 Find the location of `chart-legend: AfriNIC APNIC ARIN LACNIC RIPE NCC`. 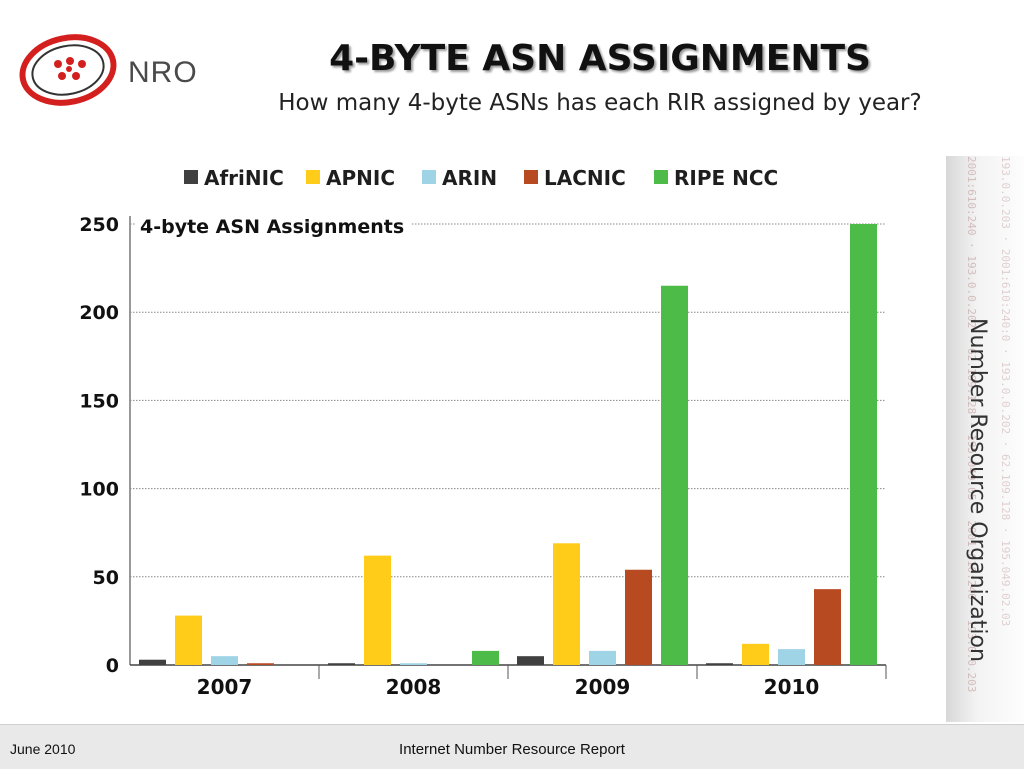

chart-legend: AfriNIC APNIC ARIN LACNIC RIPE NCC is located at coordinates (512, 179).